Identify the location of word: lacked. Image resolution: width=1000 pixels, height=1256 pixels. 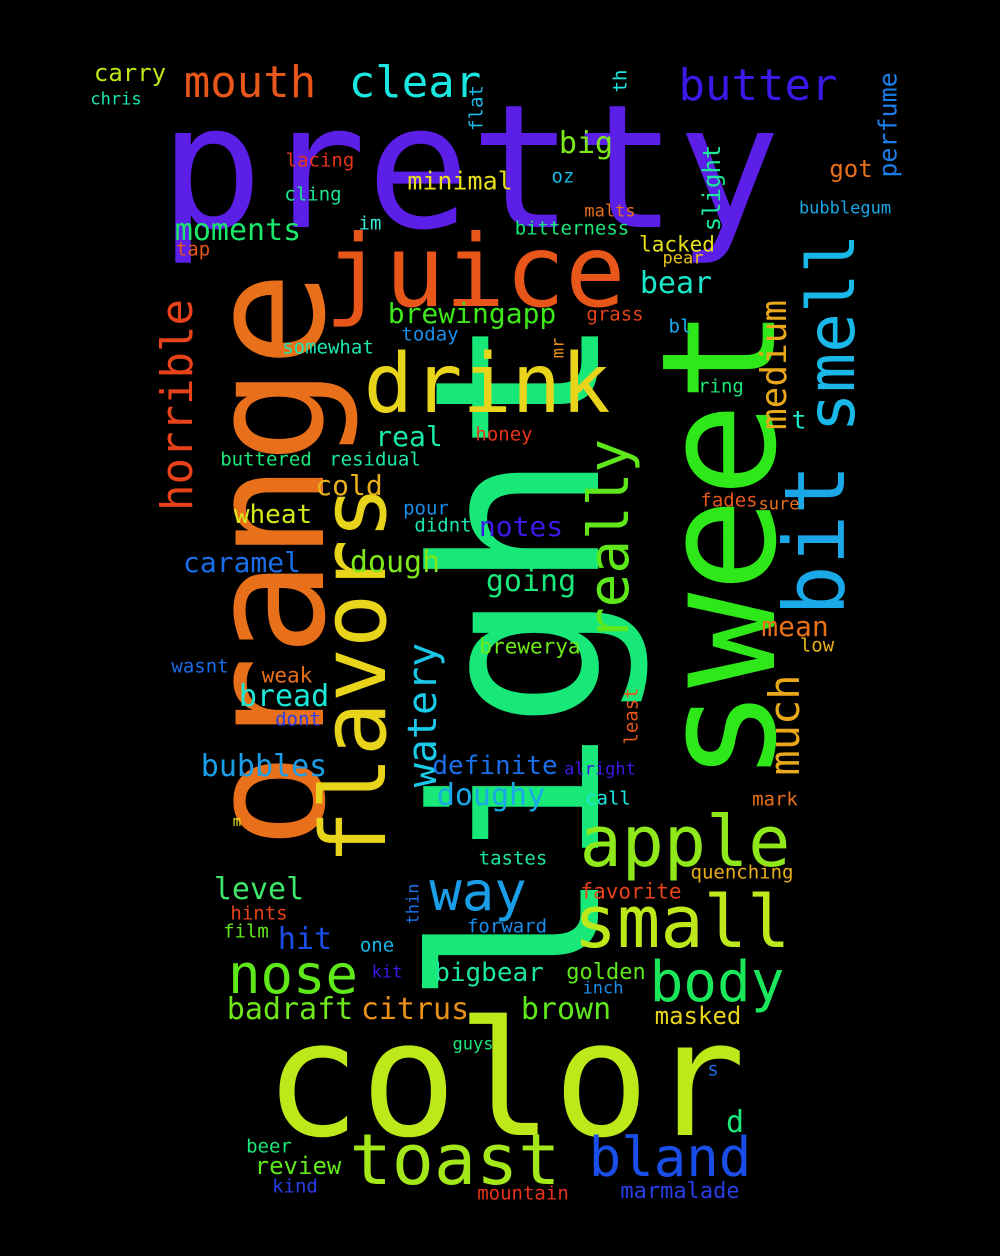
(677, 244).